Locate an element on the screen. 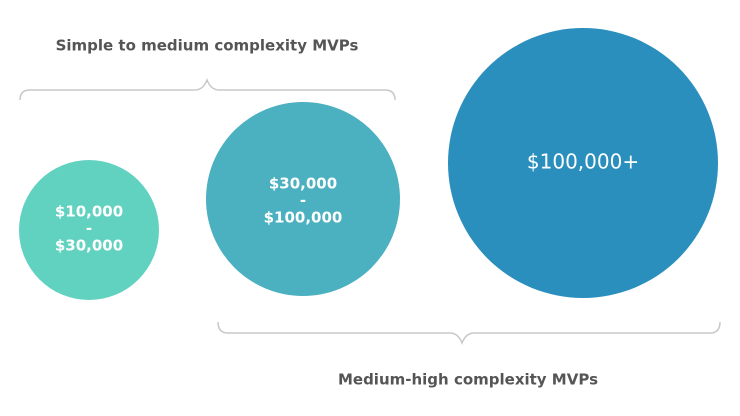  group-label: Simple to medium complexity MVPs is located at coordinates (207, 46).